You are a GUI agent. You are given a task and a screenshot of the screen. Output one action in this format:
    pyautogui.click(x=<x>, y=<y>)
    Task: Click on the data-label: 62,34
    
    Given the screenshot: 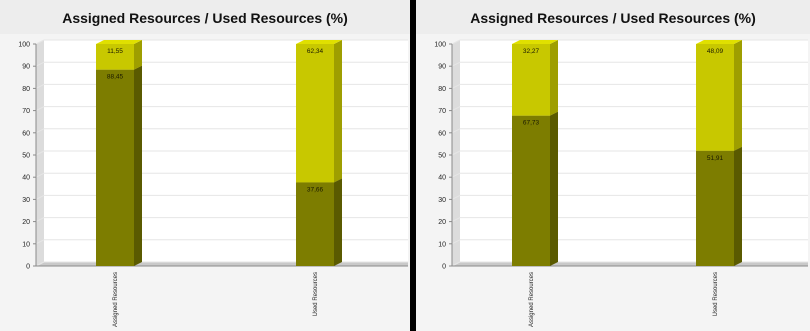 What is the action you would take?
    pyautogui.click(x=315, y=51)
    